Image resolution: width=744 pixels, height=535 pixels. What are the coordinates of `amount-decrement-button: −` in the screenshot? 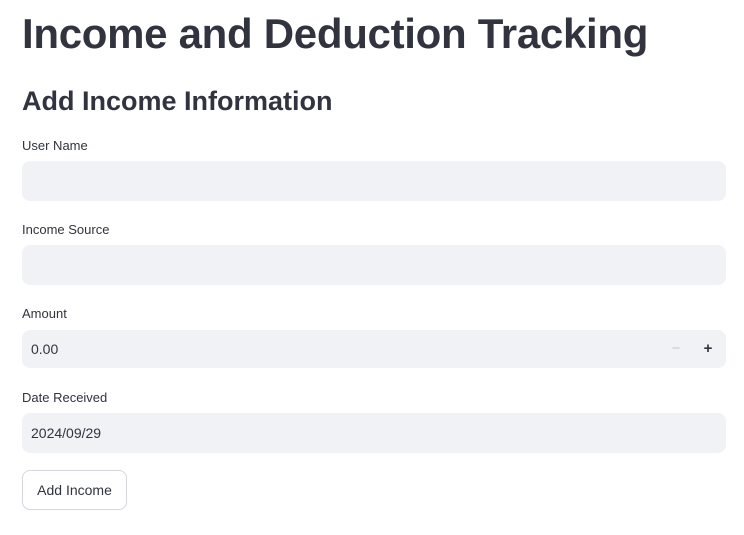 It's located at (676, 348).